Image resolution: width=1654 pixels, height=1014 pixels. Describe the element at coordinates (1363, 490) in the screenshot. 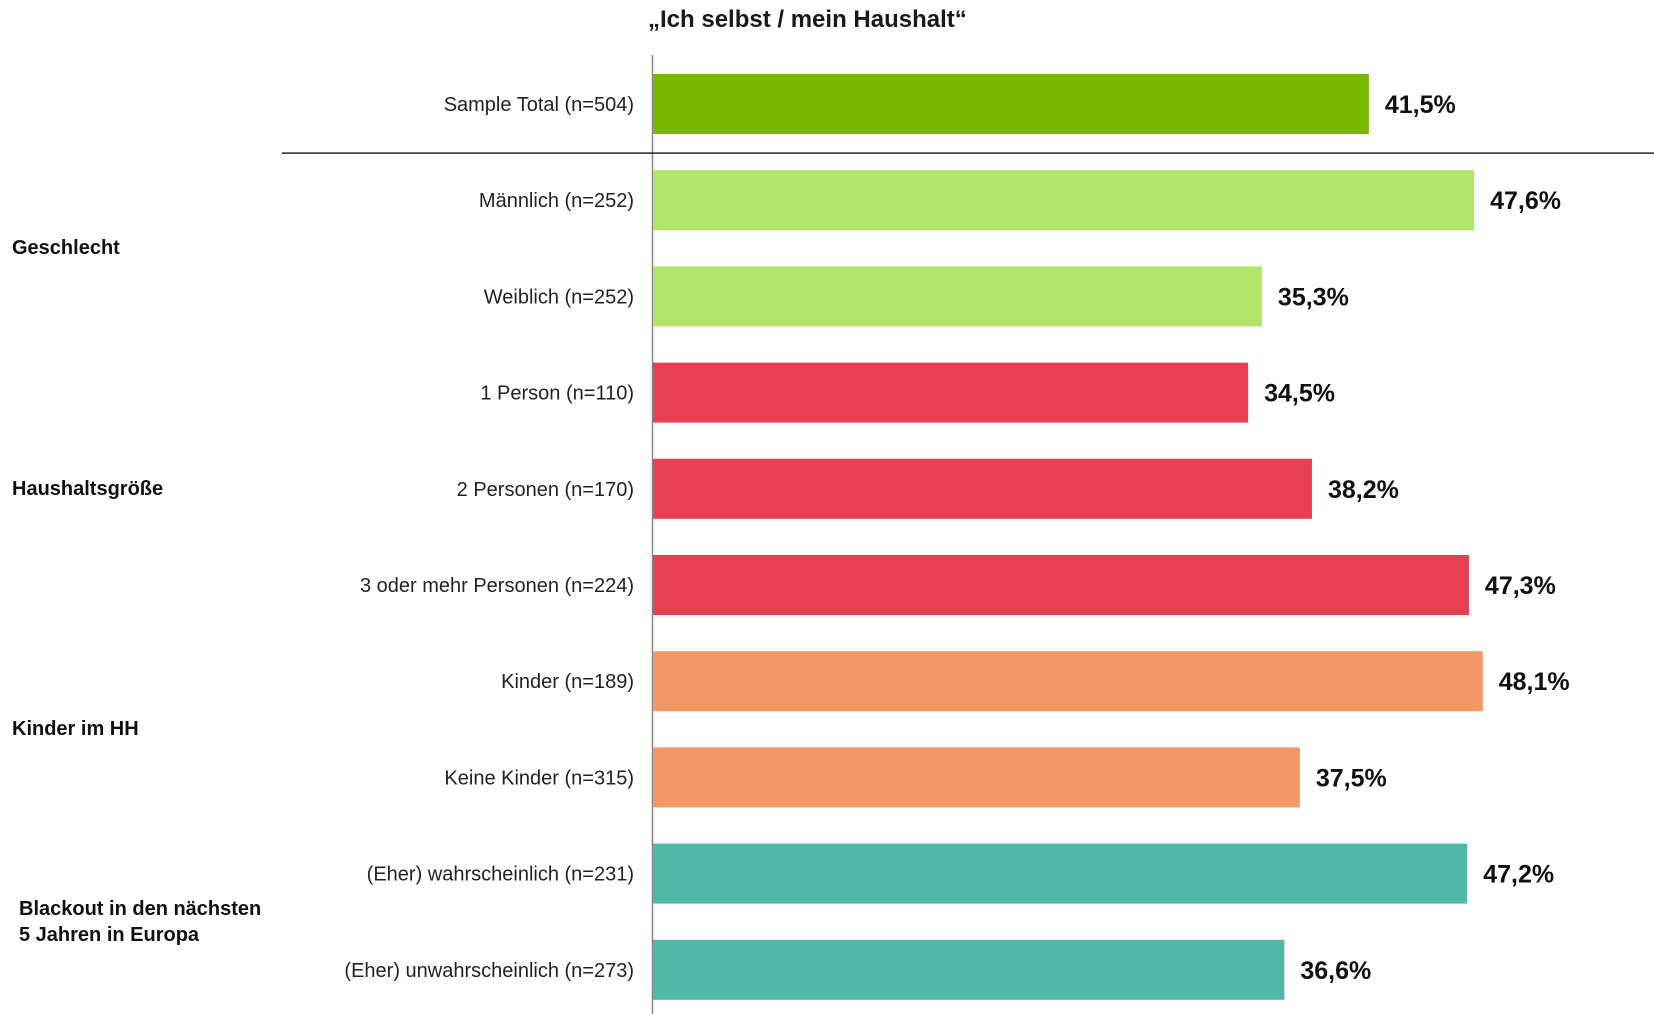

I see `data-label-4: 38,2%` at that location.